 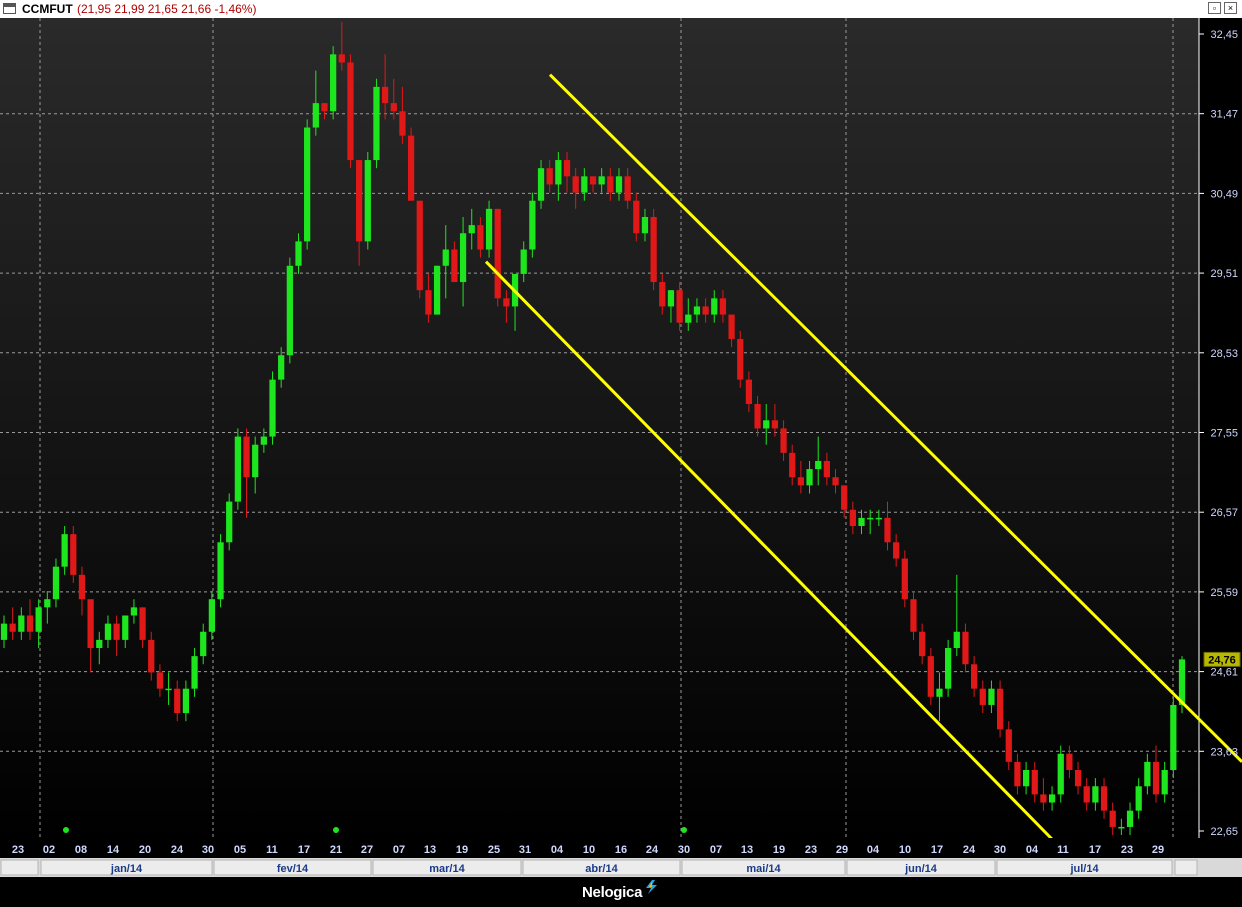 What do you see at coordinates (621, 848) in the screenshot?
I see `x-axis-day-row` at bounding box center [621, 848].